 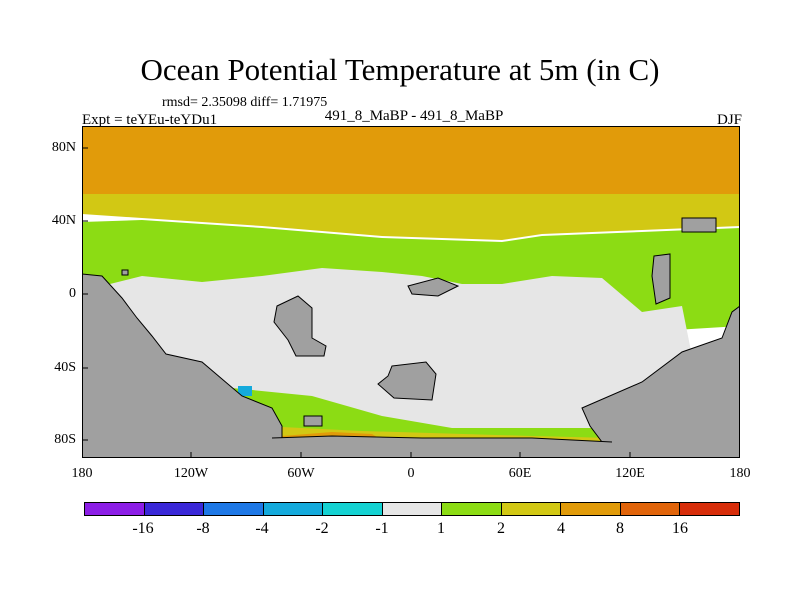 I want to click on colorbar-label: -16, so click(x=143, y=528).